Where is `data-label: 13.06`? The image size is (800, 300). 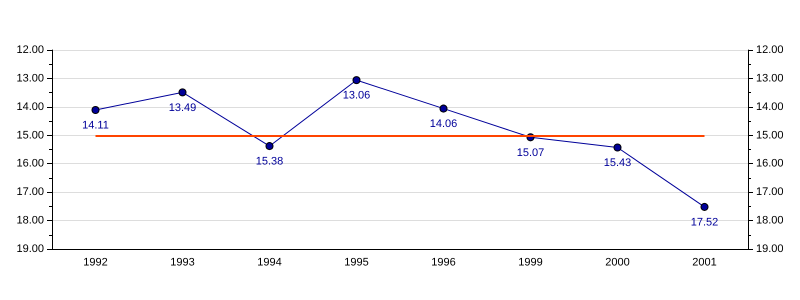
data-label: 13.06 is located at coordinates (356, 96).